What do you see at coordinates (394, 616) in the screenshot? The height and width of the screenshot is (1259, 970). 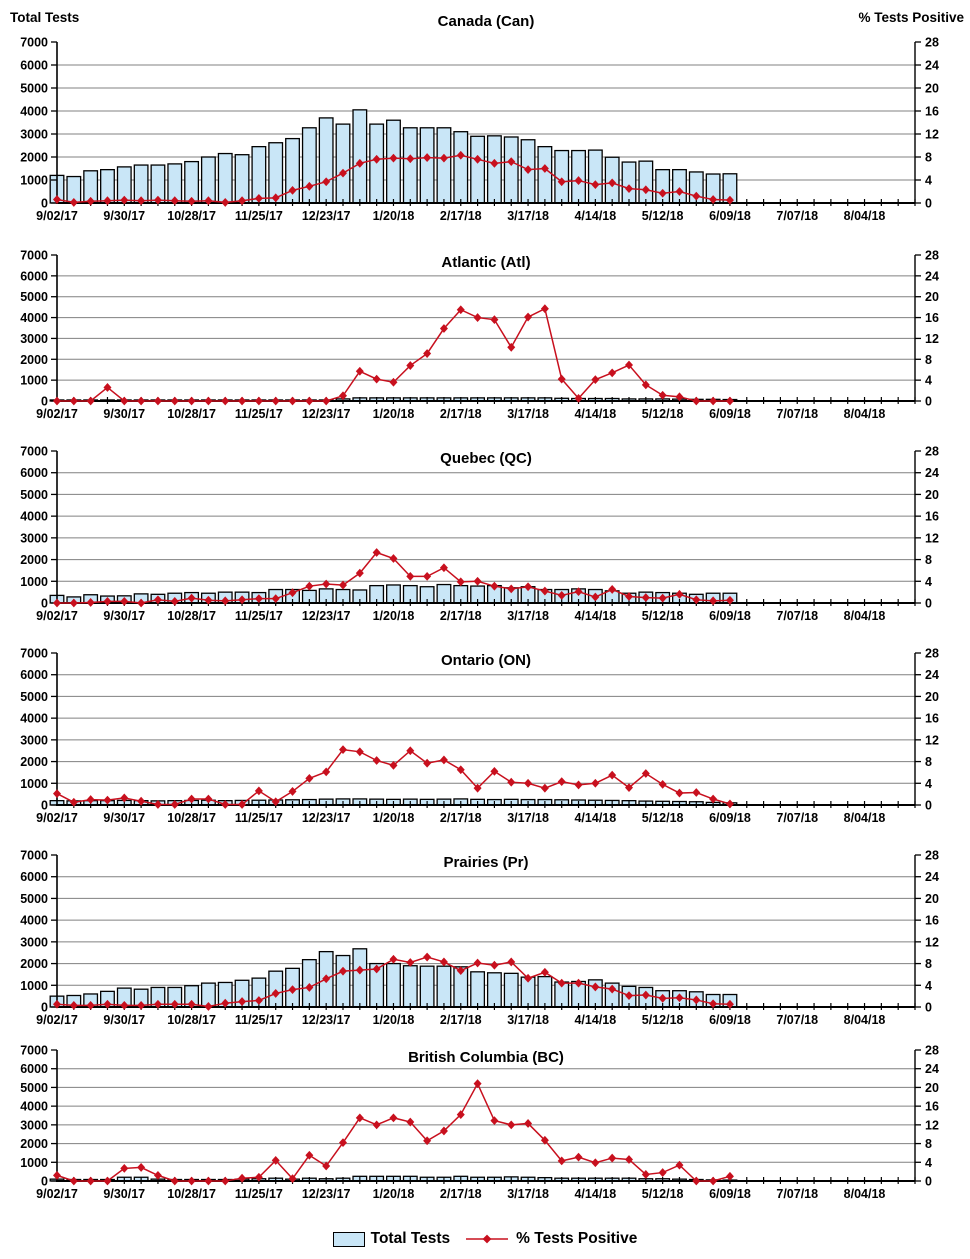 I see `x-tick-label: 1/20/18` at bounding box center [394, 616].